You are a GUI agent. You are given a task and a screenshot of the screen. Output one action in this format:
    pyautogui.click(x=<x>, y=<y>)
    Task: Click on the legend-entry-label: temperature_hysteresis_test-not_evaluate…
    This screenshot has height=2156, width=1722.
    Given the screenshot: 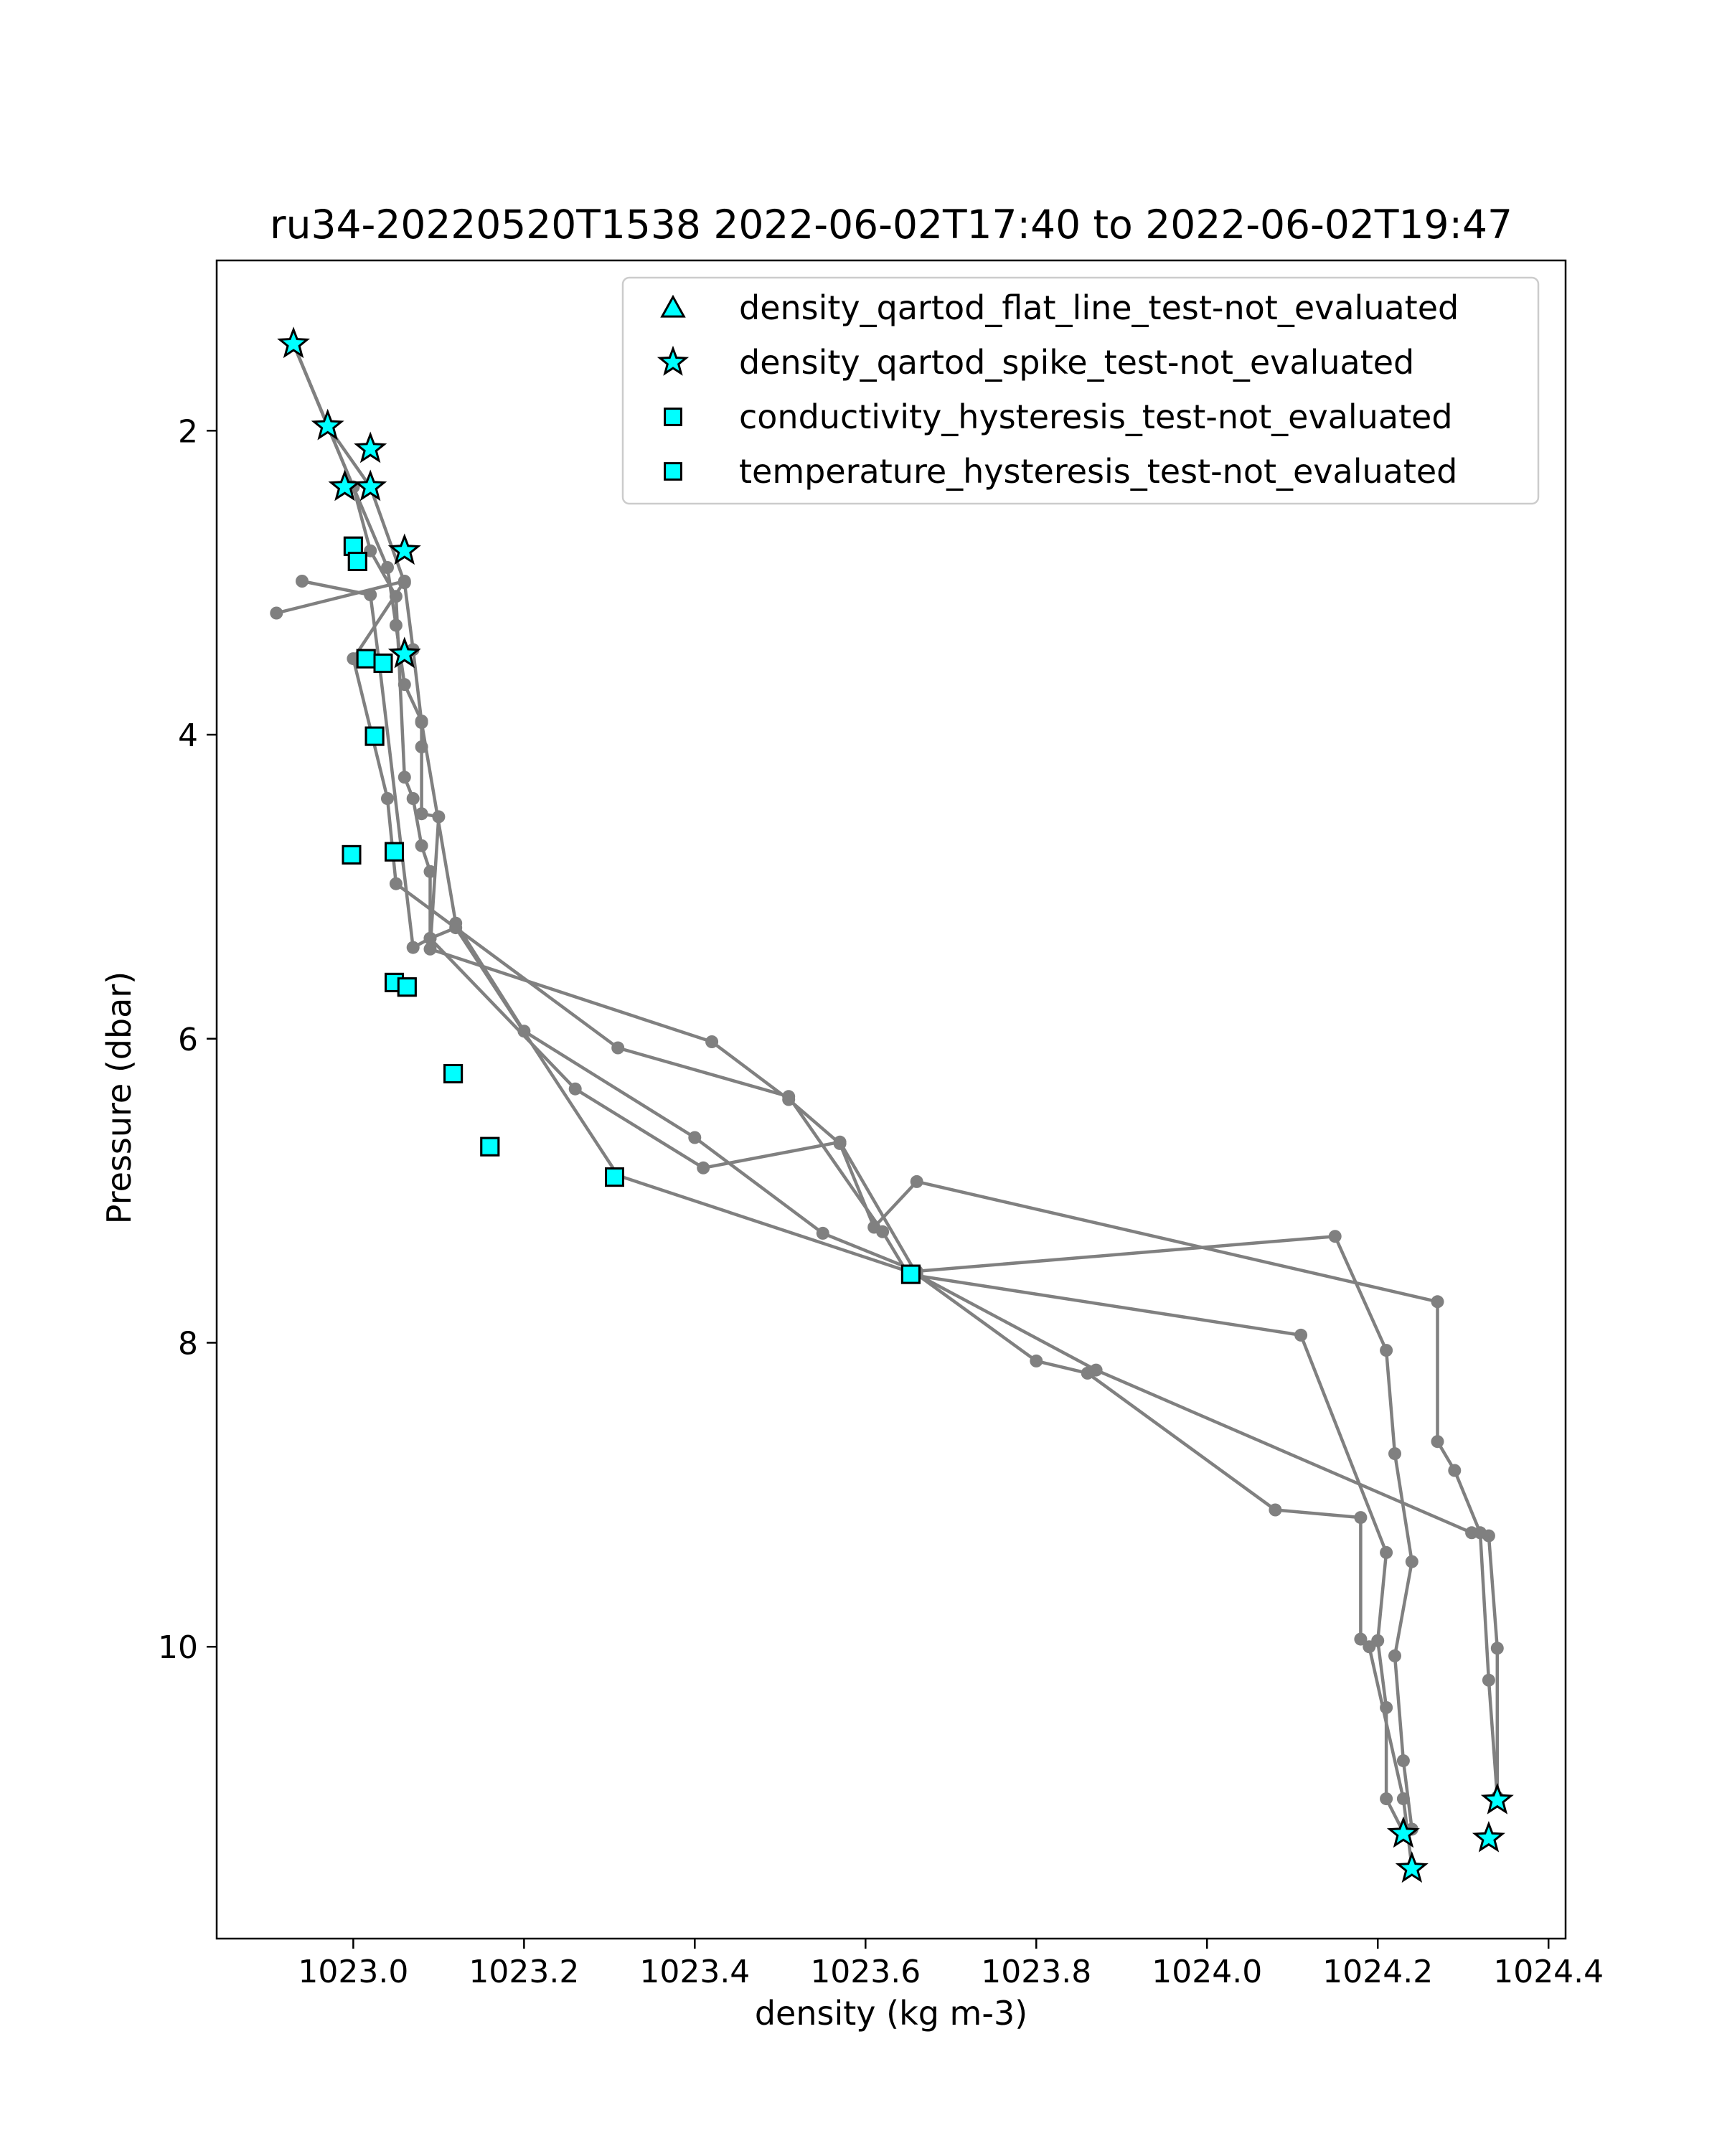 What is the action you would take?
    pyautogui.click(x=1098, y=472)
    